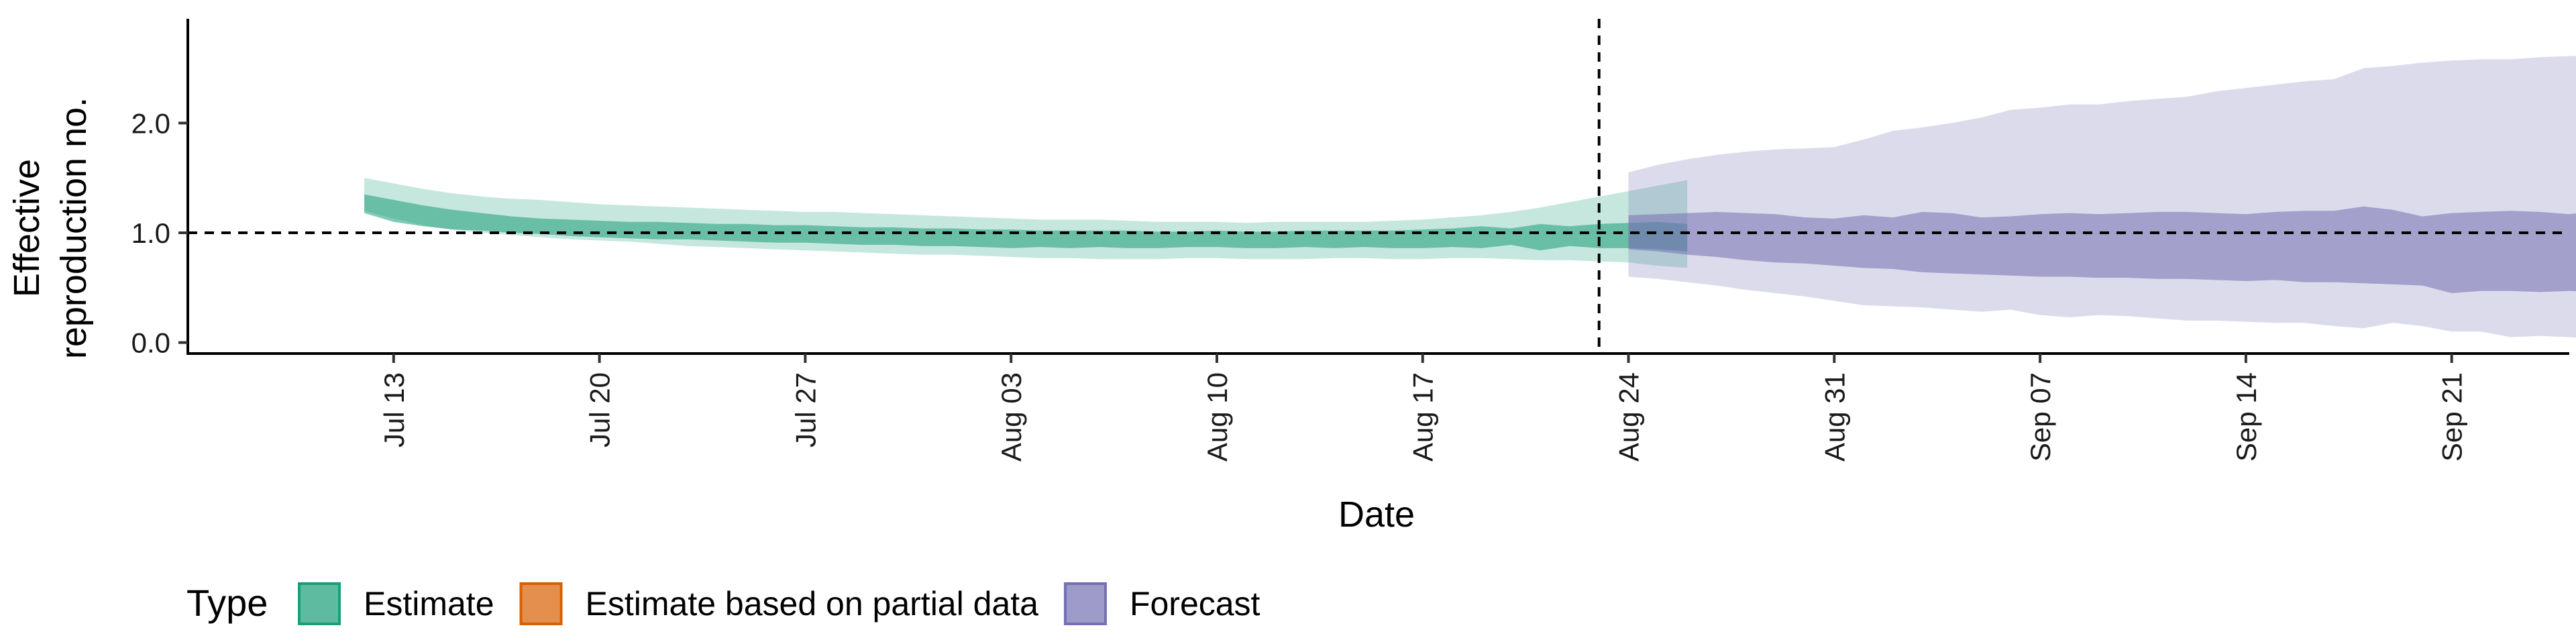 The height and width of the screenshot is (644, 2576). What do you see at coordinates (150, 123) in the screenshot?
I see `y-tick-label: 2.0` at bounding box center [150, 123].